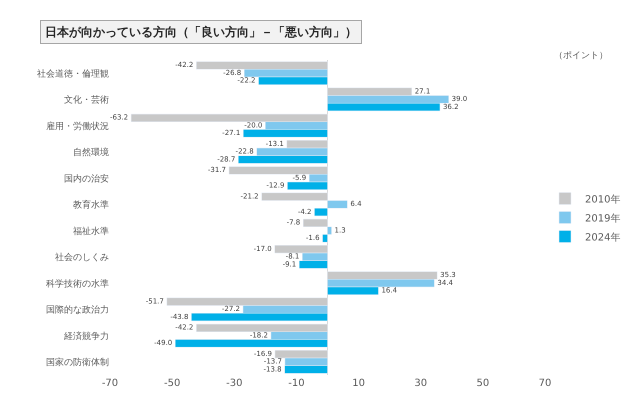 The image size is (638, 400). What do you see at coordinates (602, 237) in the screenshot?
I see `legend-label: 2024年` at bounding box center [602, 237].